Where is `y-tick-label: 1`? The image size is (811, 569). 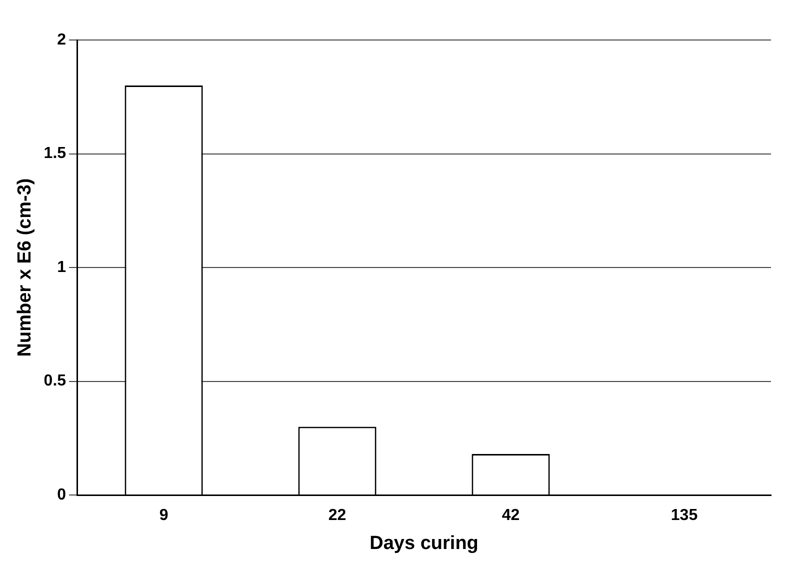
y-tick-label: 1 is located at coordinates (61, 267).